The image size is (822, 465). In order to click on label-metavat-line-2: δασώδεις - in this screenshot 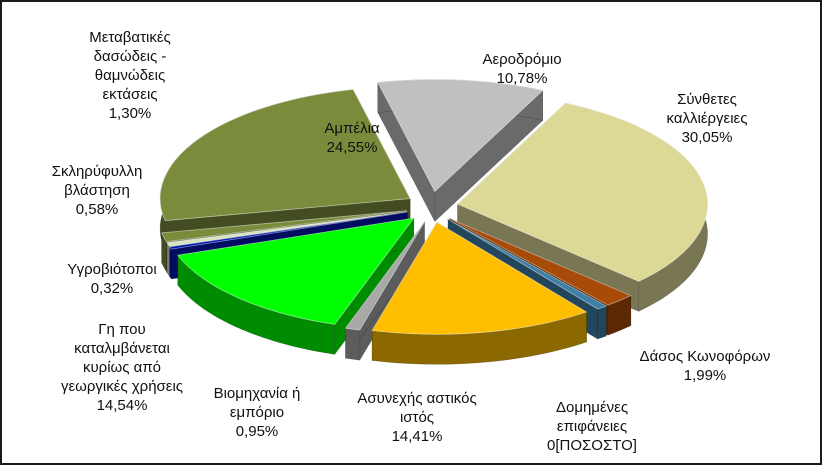, I will do `click(130, 56)`.